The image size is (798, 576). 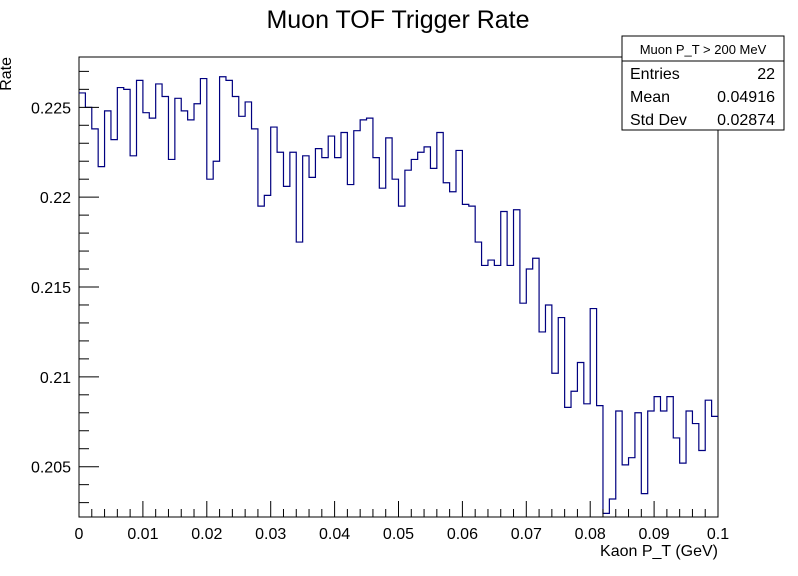 I want to click on y-axis: 0.205 0.21 0.215 0.22 0.225, so click(x=65, y=287).